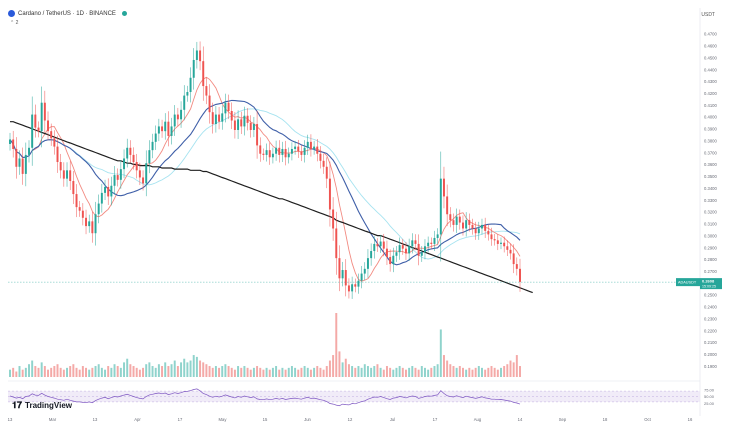 Image resolution: width=731 pixels, height=437 pixels. What do you see at coordinates (710, 330) in the screenshot?
I see `y-tick-label: 0.2200` at bounding box center [710, 330].